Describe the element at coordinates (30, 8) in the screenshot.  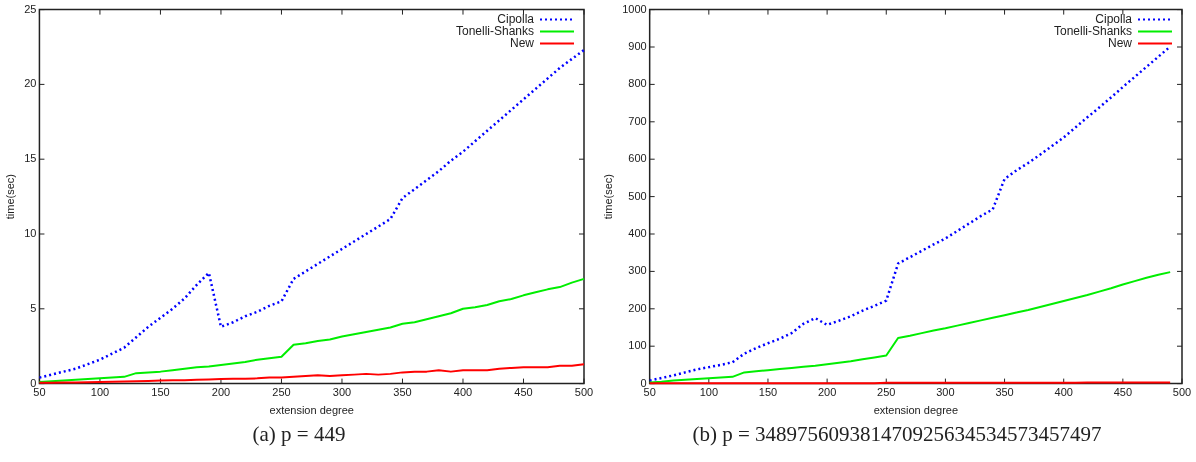
I see `y-tick-label: 25` at that location.